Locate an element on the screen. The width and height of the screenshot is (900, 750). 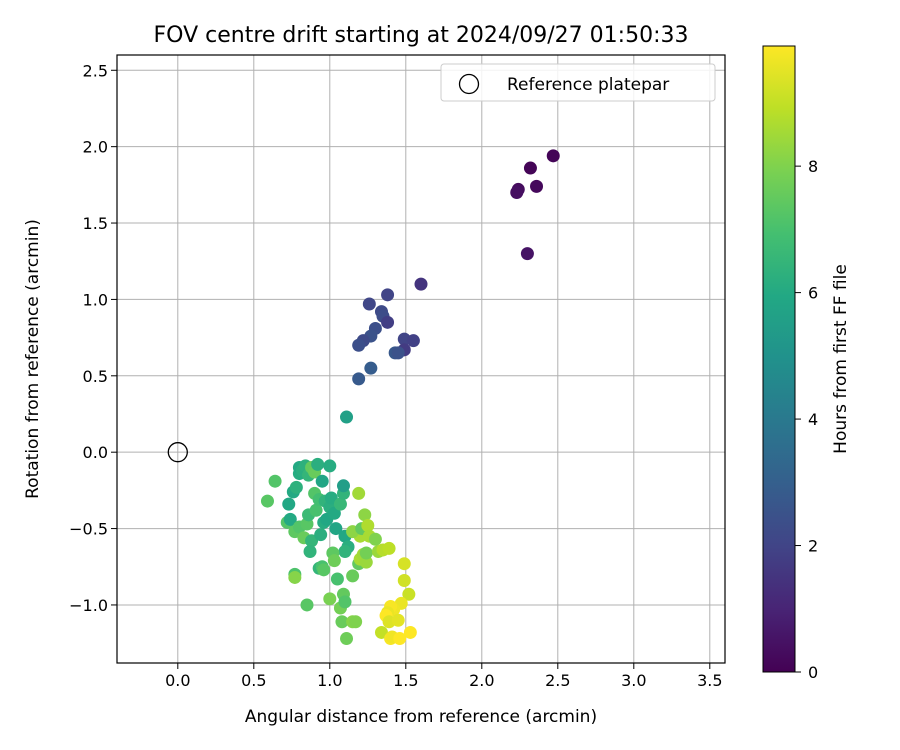
reference-marker-layer is located at coordinates (177, 452).